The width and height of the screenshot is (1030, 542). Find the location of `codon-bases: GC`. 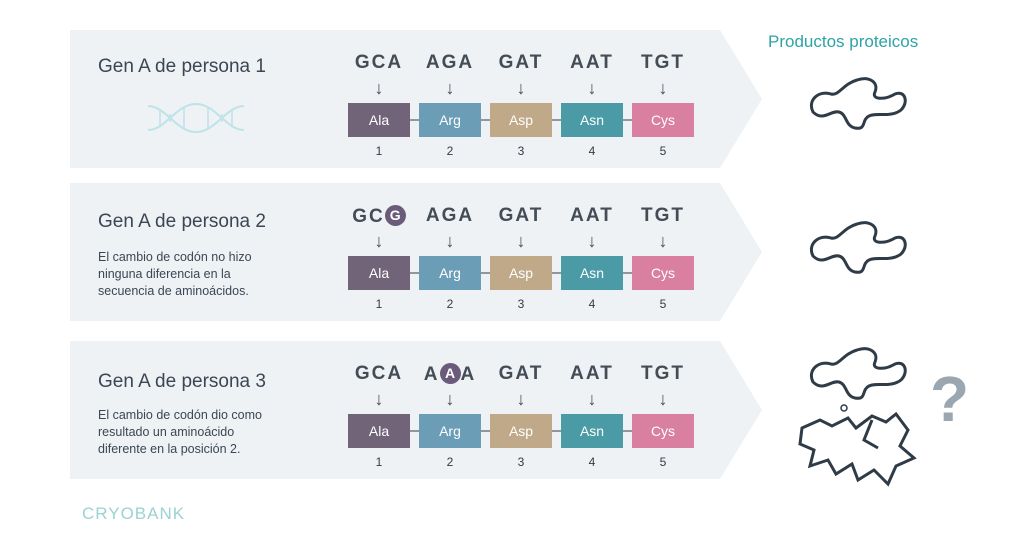

codon-bases: GC is located at coordinates (368, 216).